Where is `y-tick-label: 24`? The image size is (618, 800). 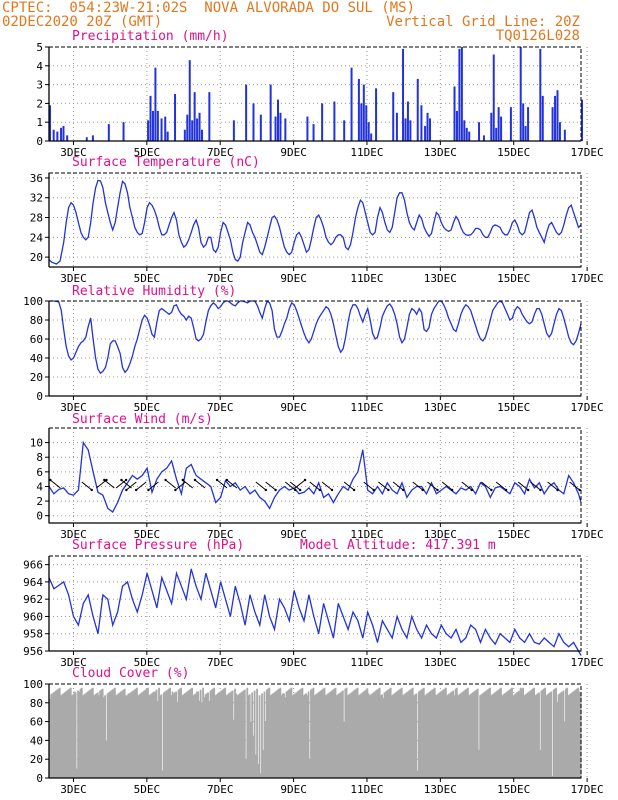 y-tick-label: 24 is located at coordinates (37, 237).